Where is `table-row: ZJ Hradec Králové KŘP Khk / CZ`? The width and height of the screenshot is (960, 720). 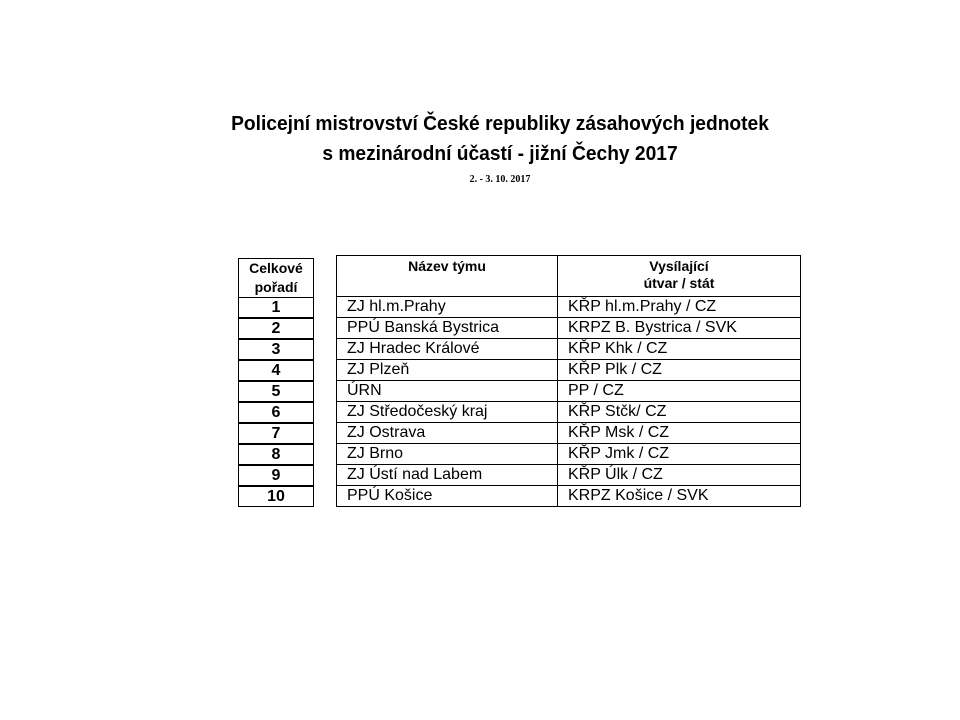 table-row: ZJ Hradec Králové KŘP Khk / CZ is located at coordinates (568, 349).